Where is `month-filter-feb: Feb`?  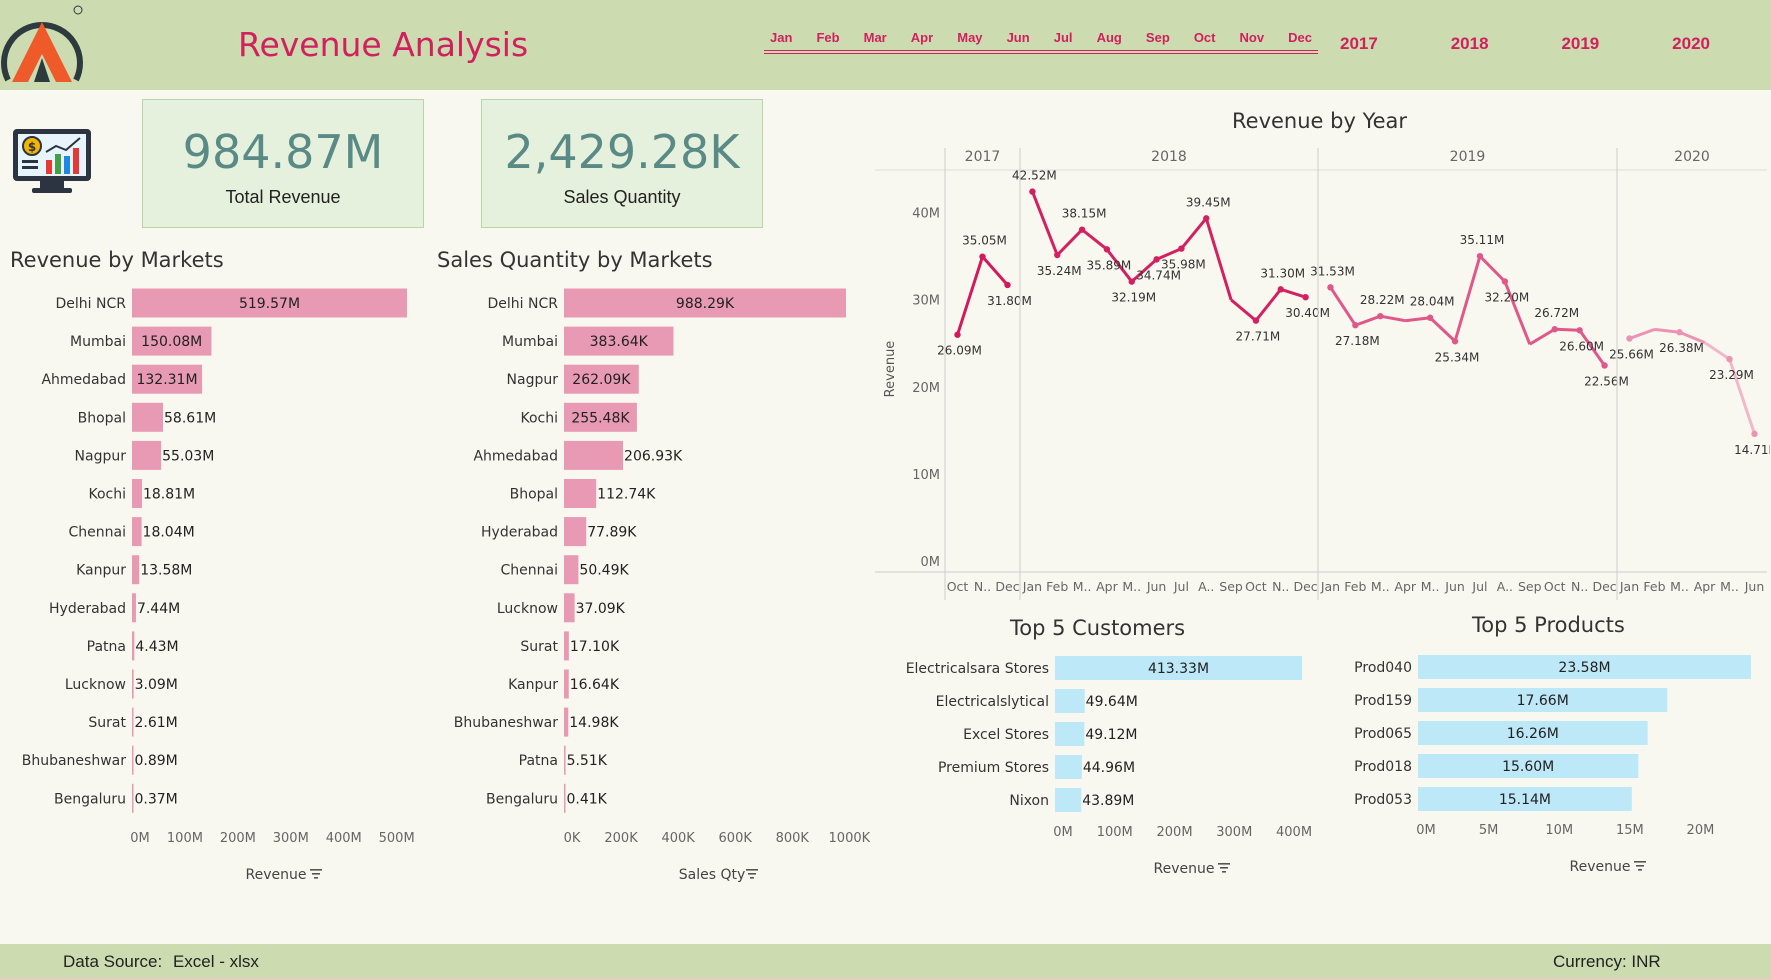 month-filter-feb: Feb is located at coordinates (828, 37).